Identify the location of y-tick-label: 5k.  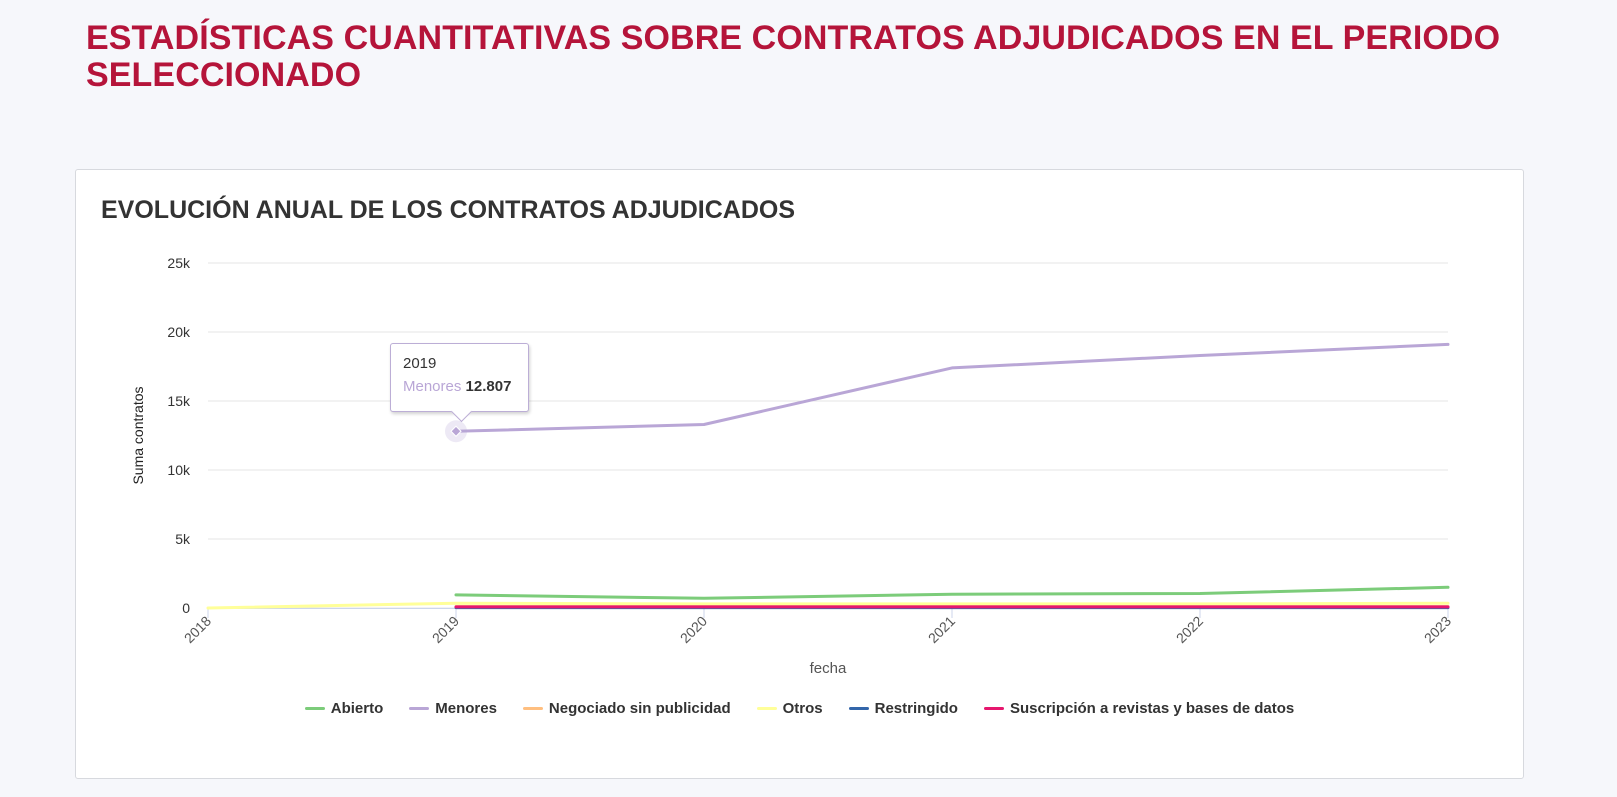
(183, 539).